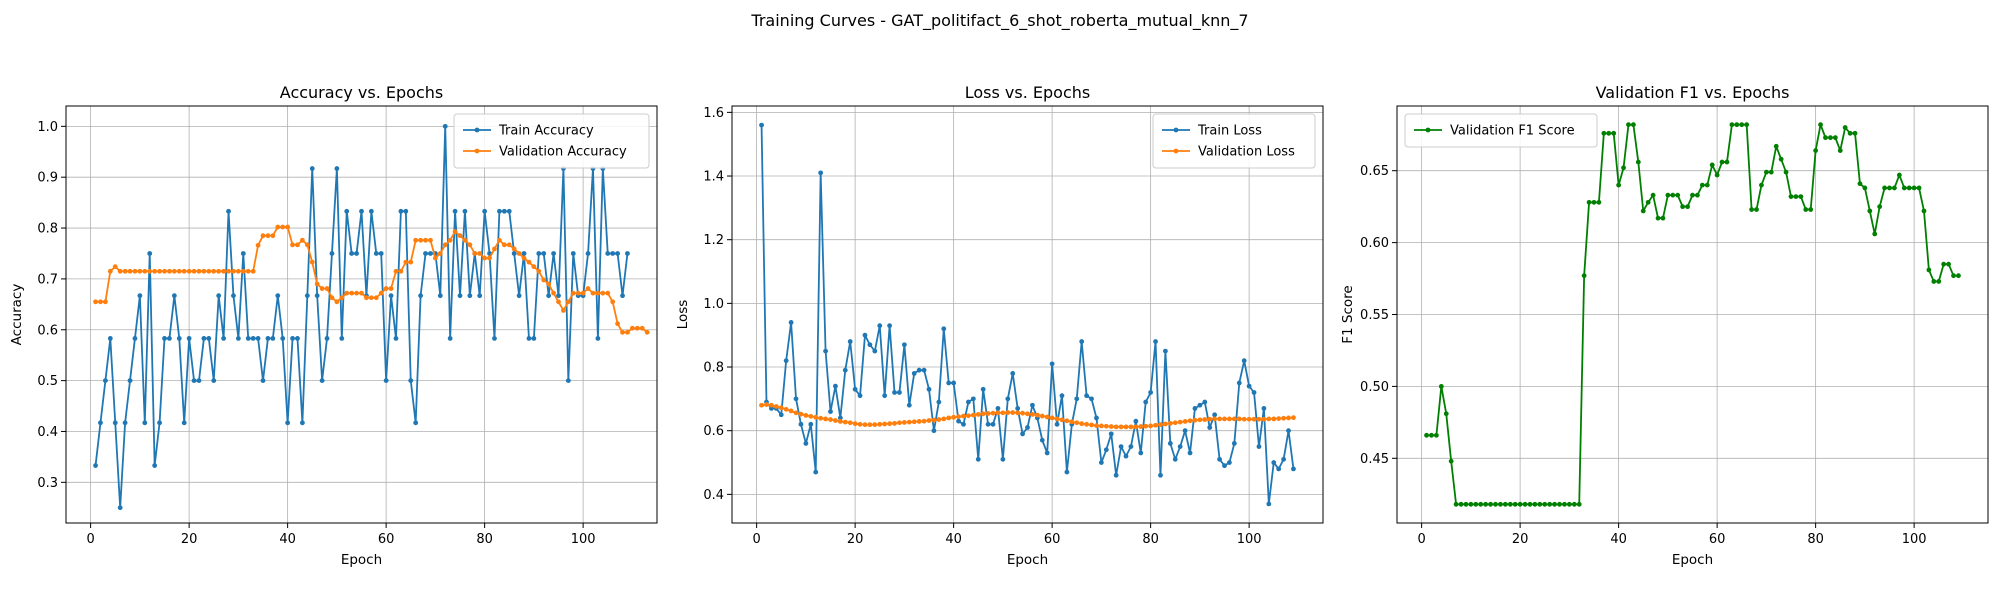 This screenshot has width=2000, height=600. I want to click on y-tick-label: 0.6, so click(713, 431).